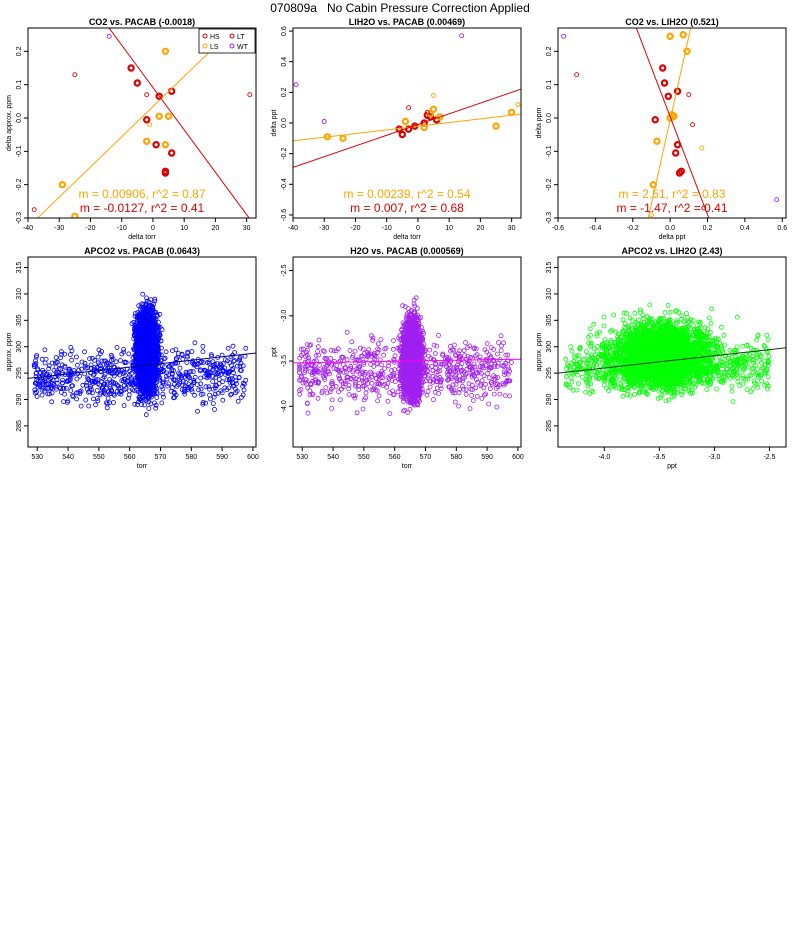 The image size is (800, 950). What do you see at coordinates (232, 46) in the screenshot?
I see `legend-marker` at bounding box center [232, 46].